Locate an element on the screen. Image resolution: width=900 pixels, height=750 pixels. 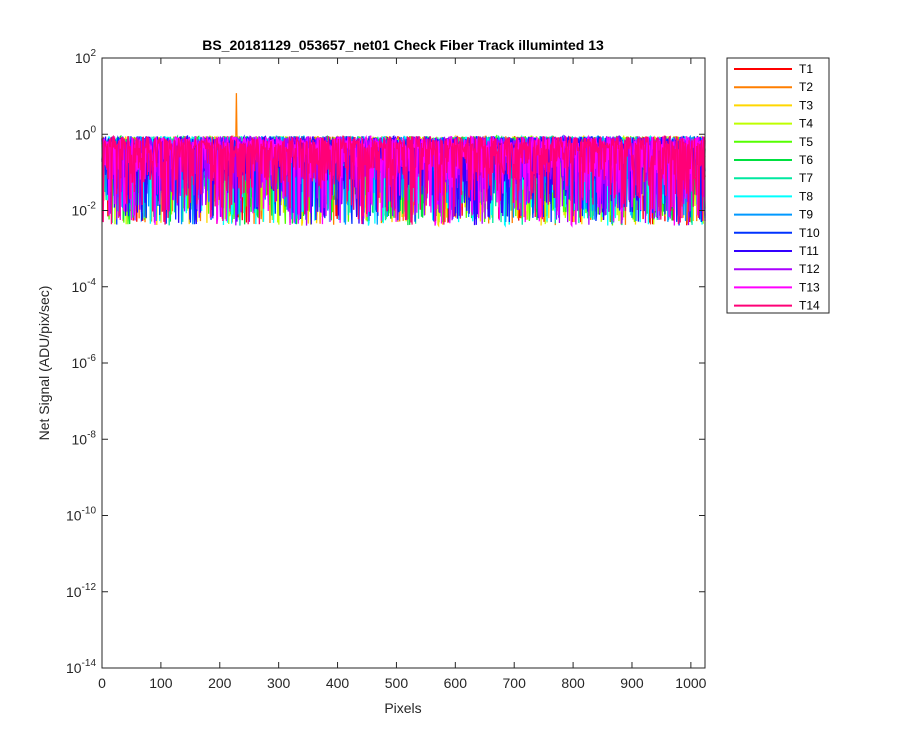
y-tick-label: 10⁻⁴ is located at coordinates (84, 286).